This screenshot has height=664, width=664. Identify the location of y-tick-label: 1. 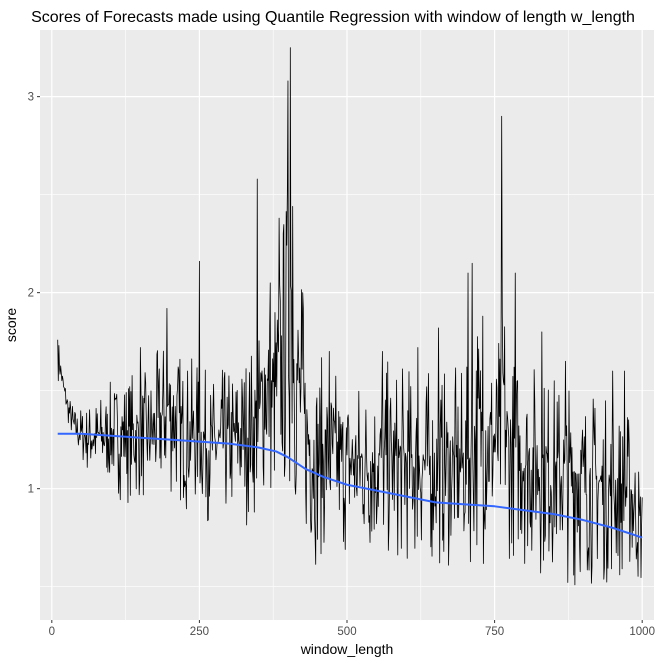
(31, 490).